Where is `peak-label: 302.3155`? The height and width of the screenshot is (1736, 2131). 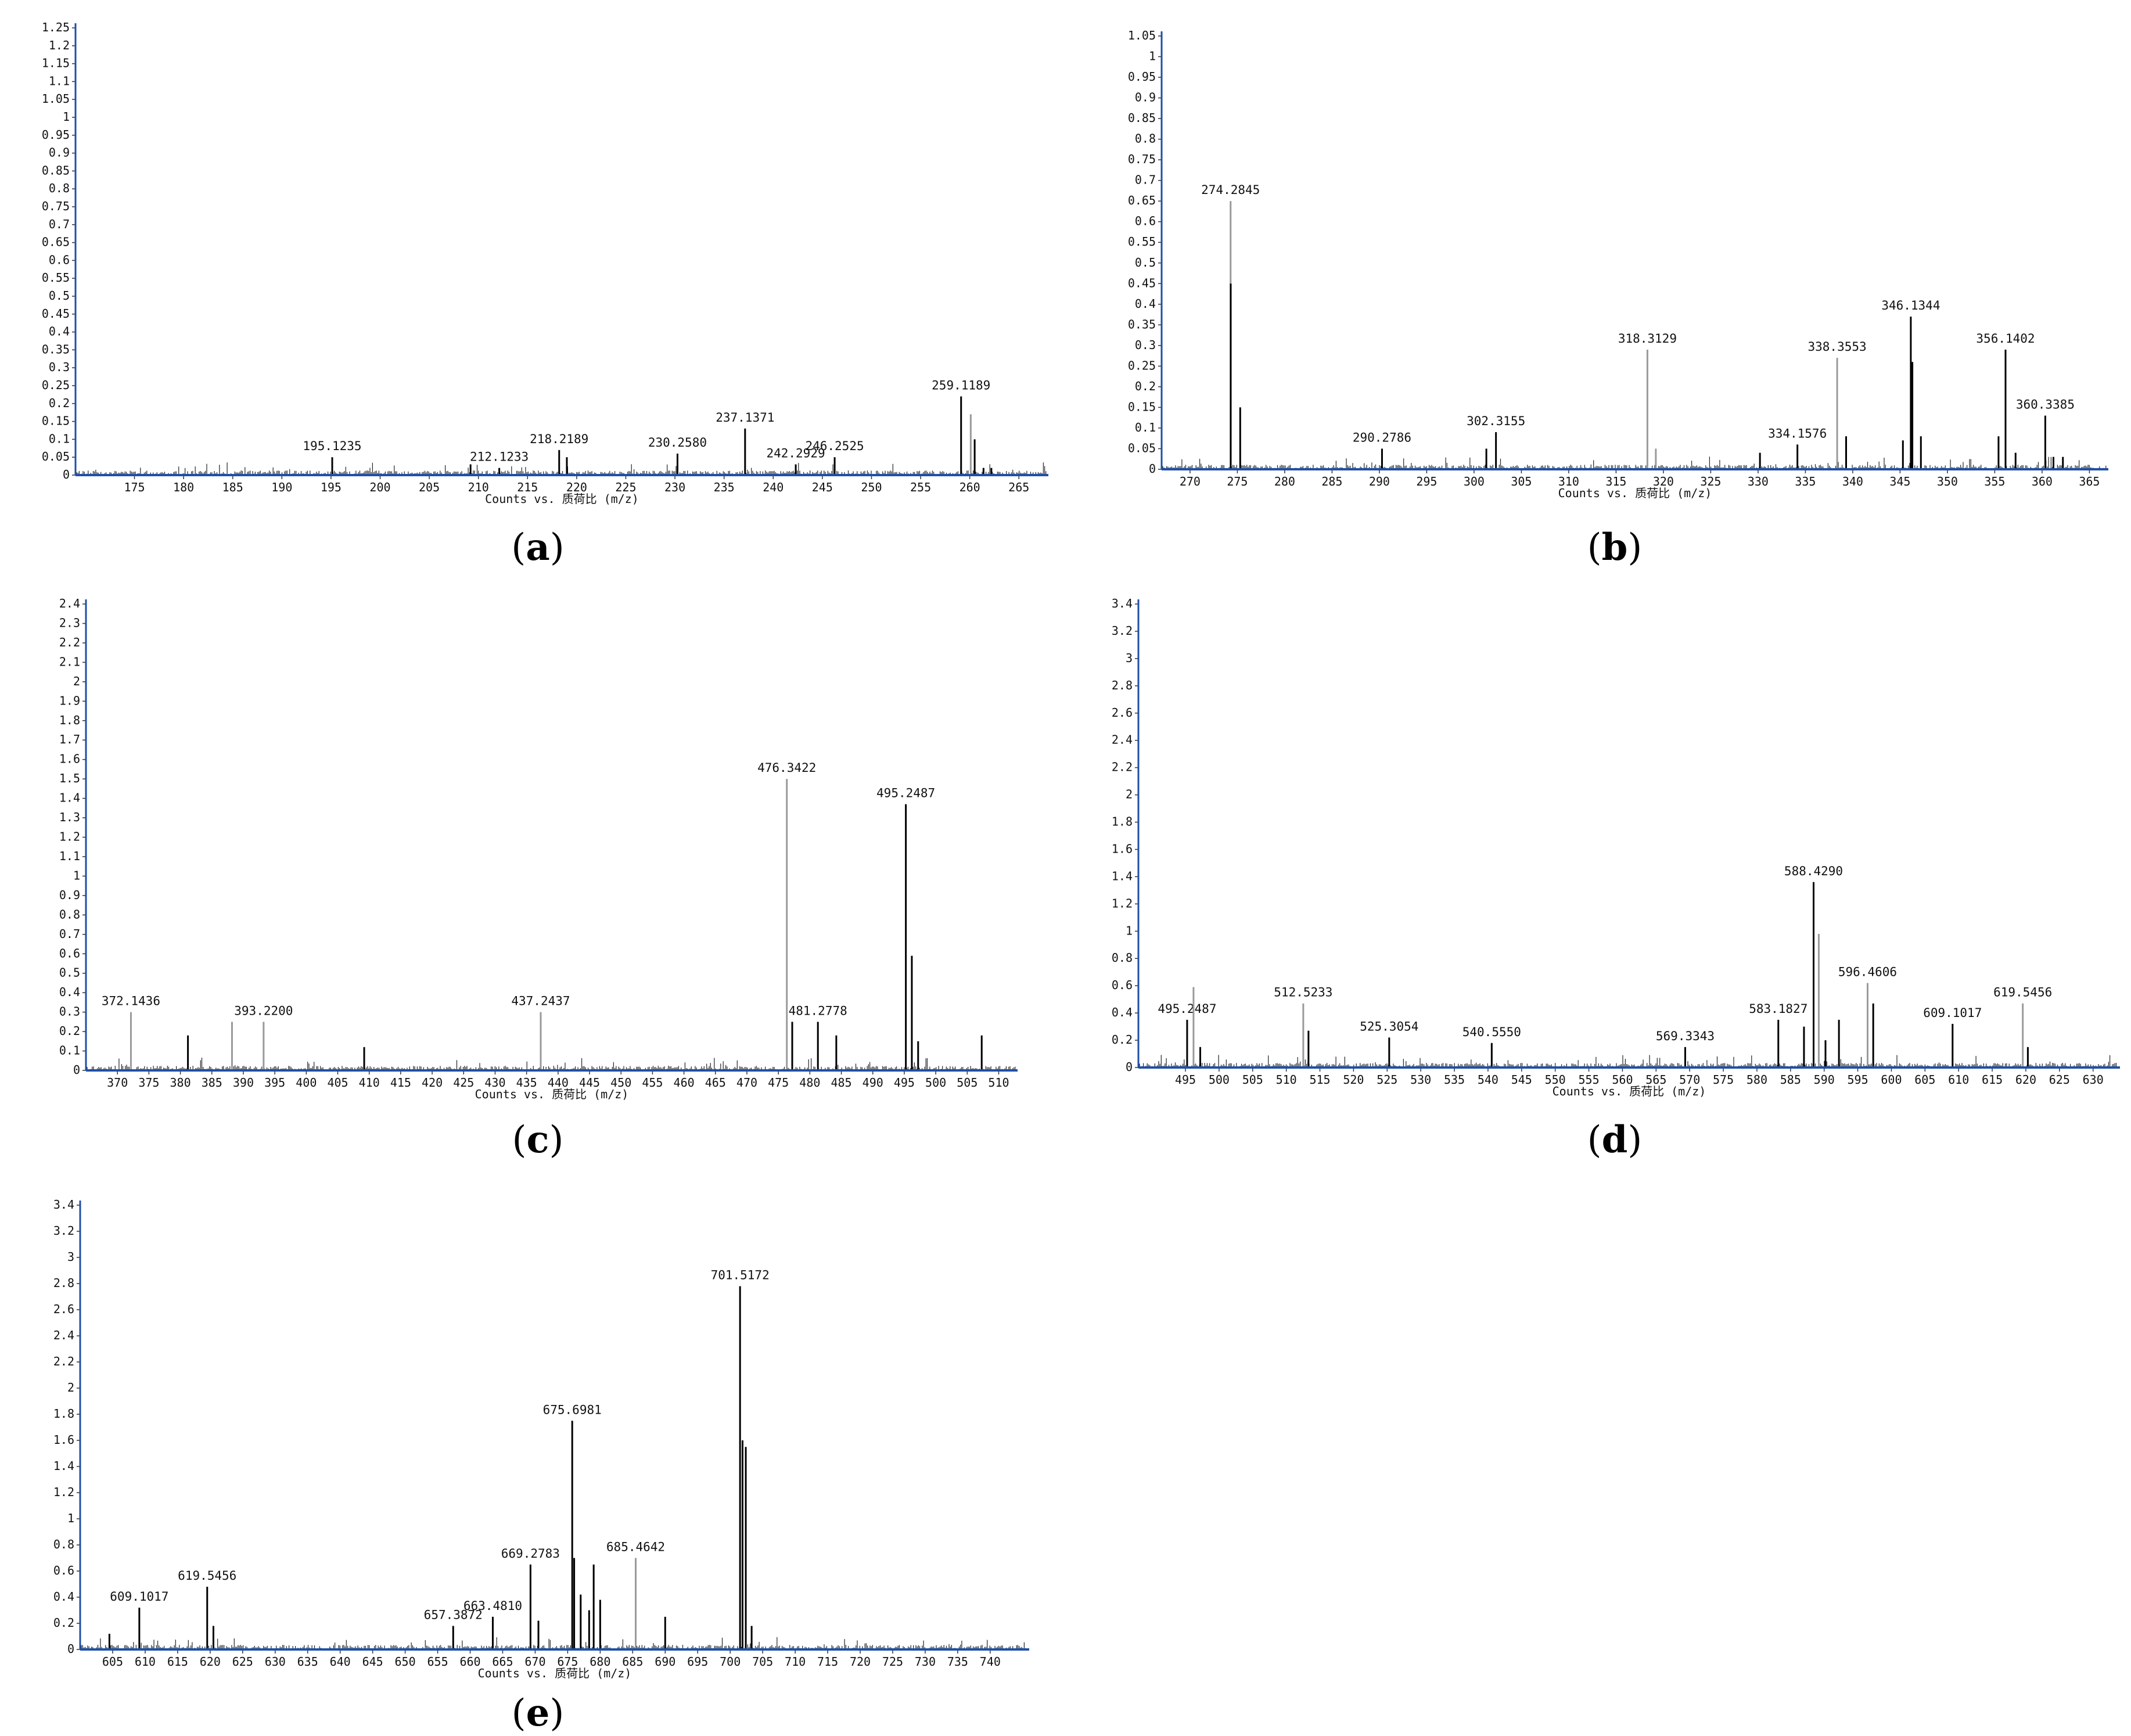 peak-label: 302.3155 is located at coordinates (1496, 421).